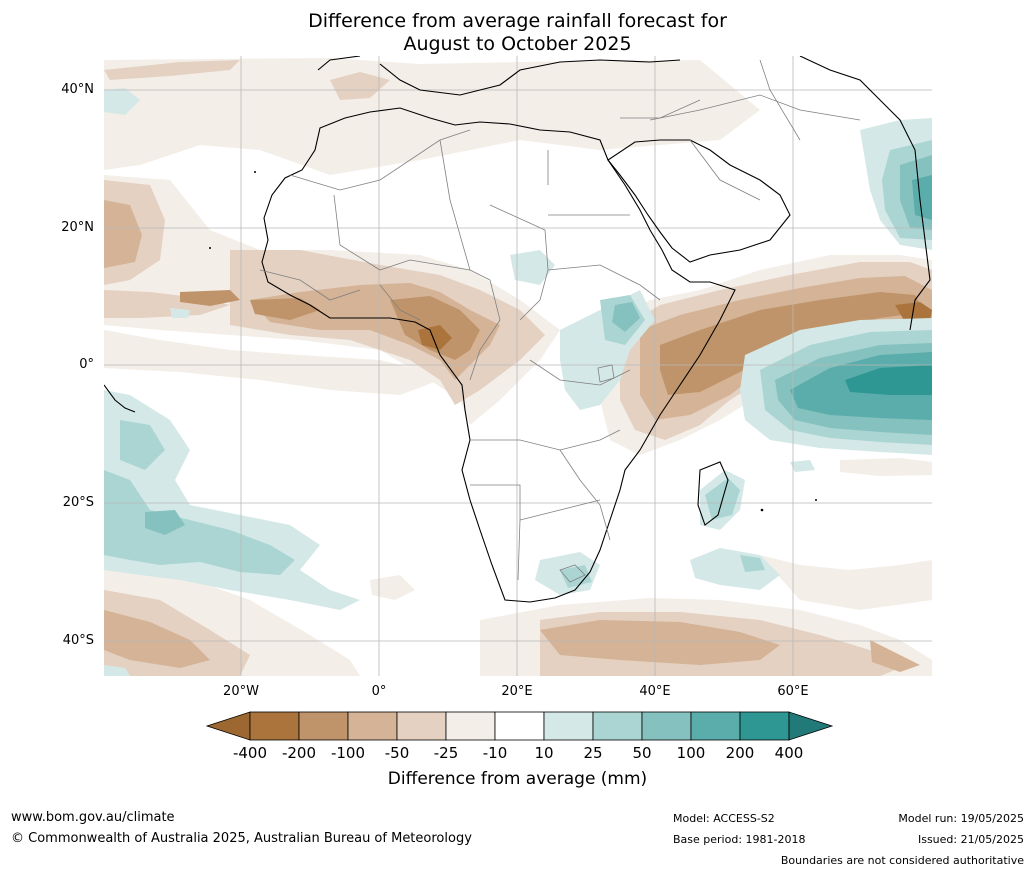 This screenshot has width=1035, height=873. What do you see at coordinates (740, 753) in the screenshot?
I see `colorbar-tick-label: 200` at bounding box center [740, 753].